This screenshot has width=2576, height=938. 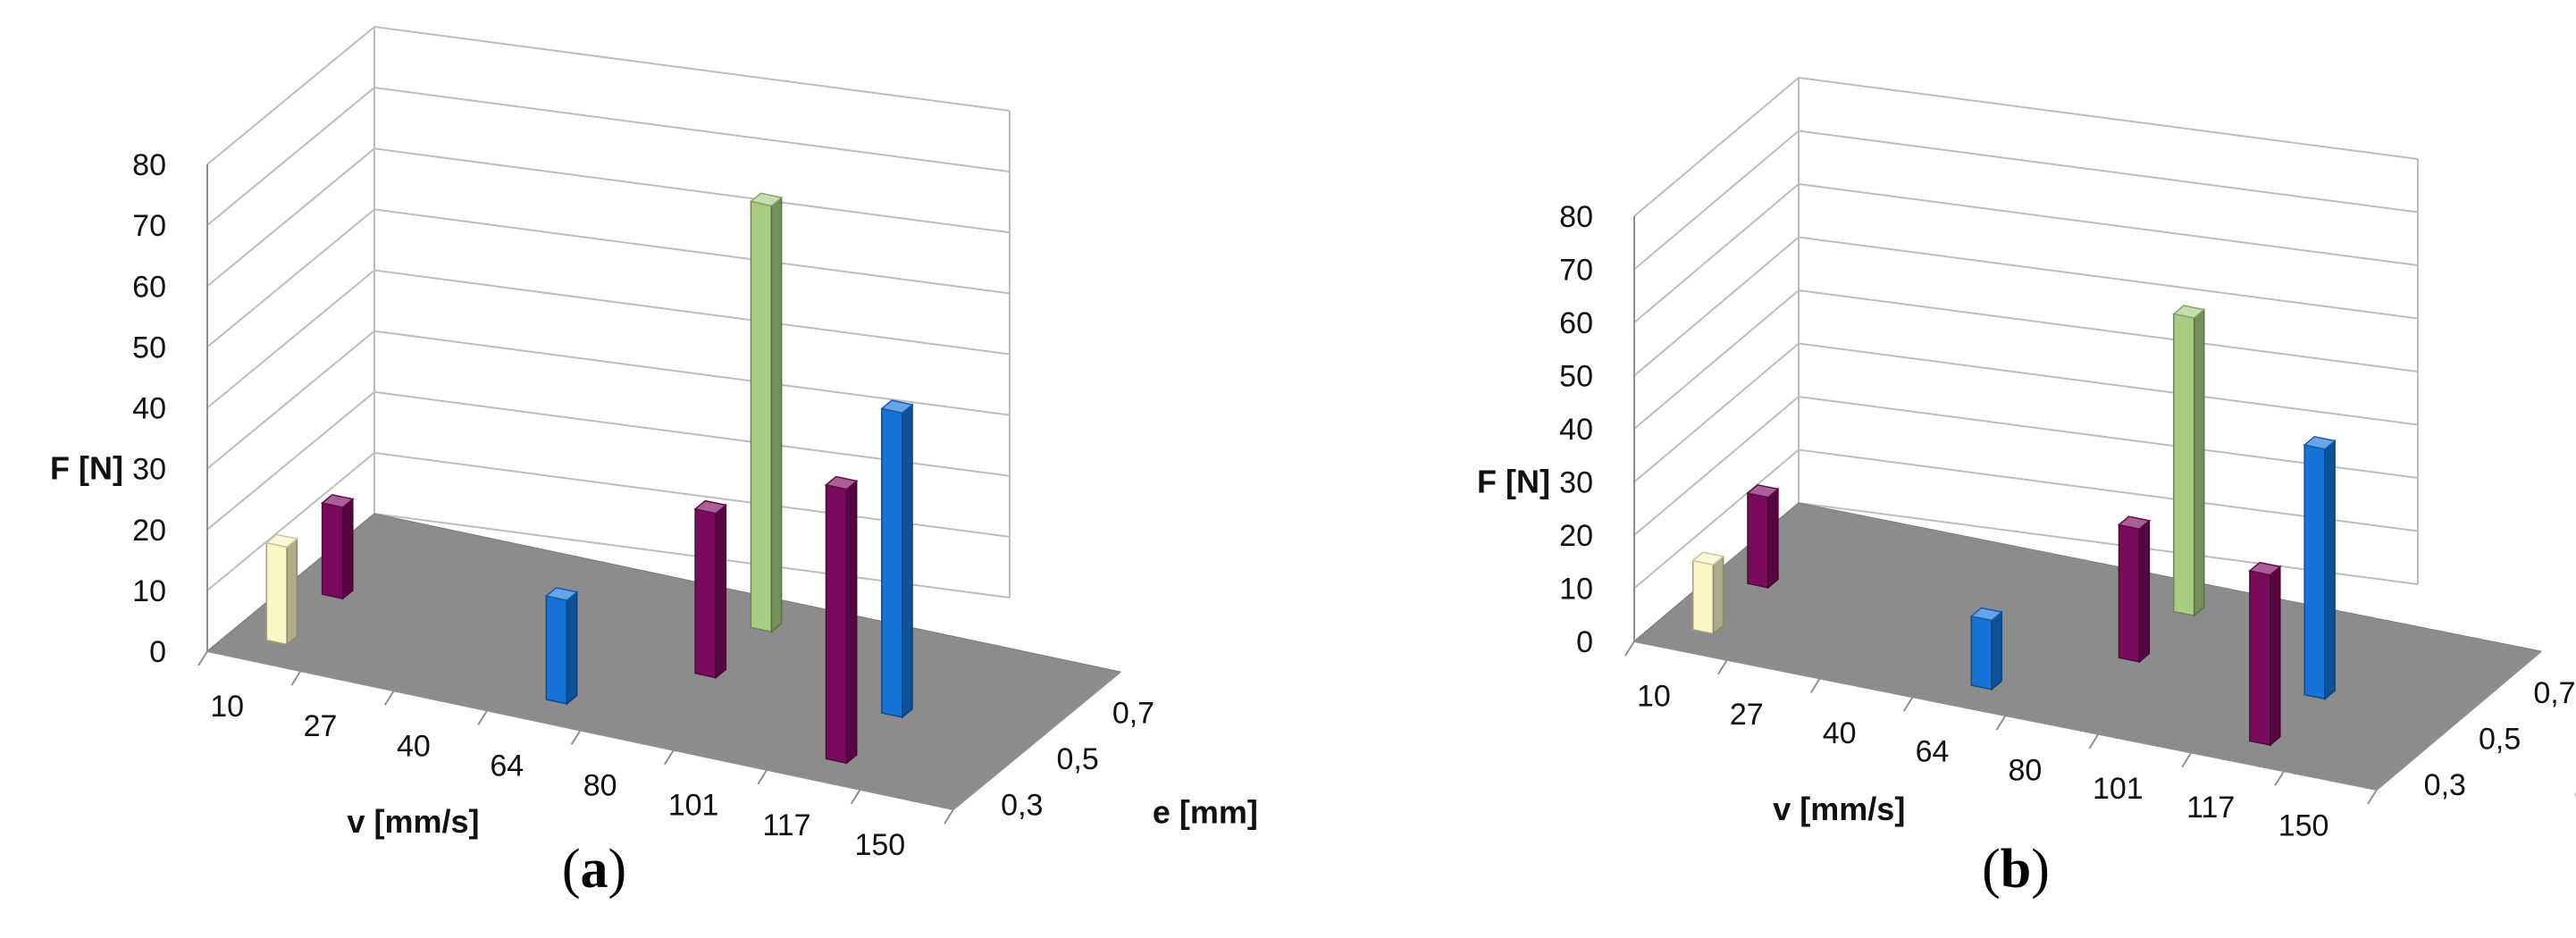 What do you see at coordinates (2014, 526) in the screenshot?
I see `bars` at bounding box center [2014, 526].